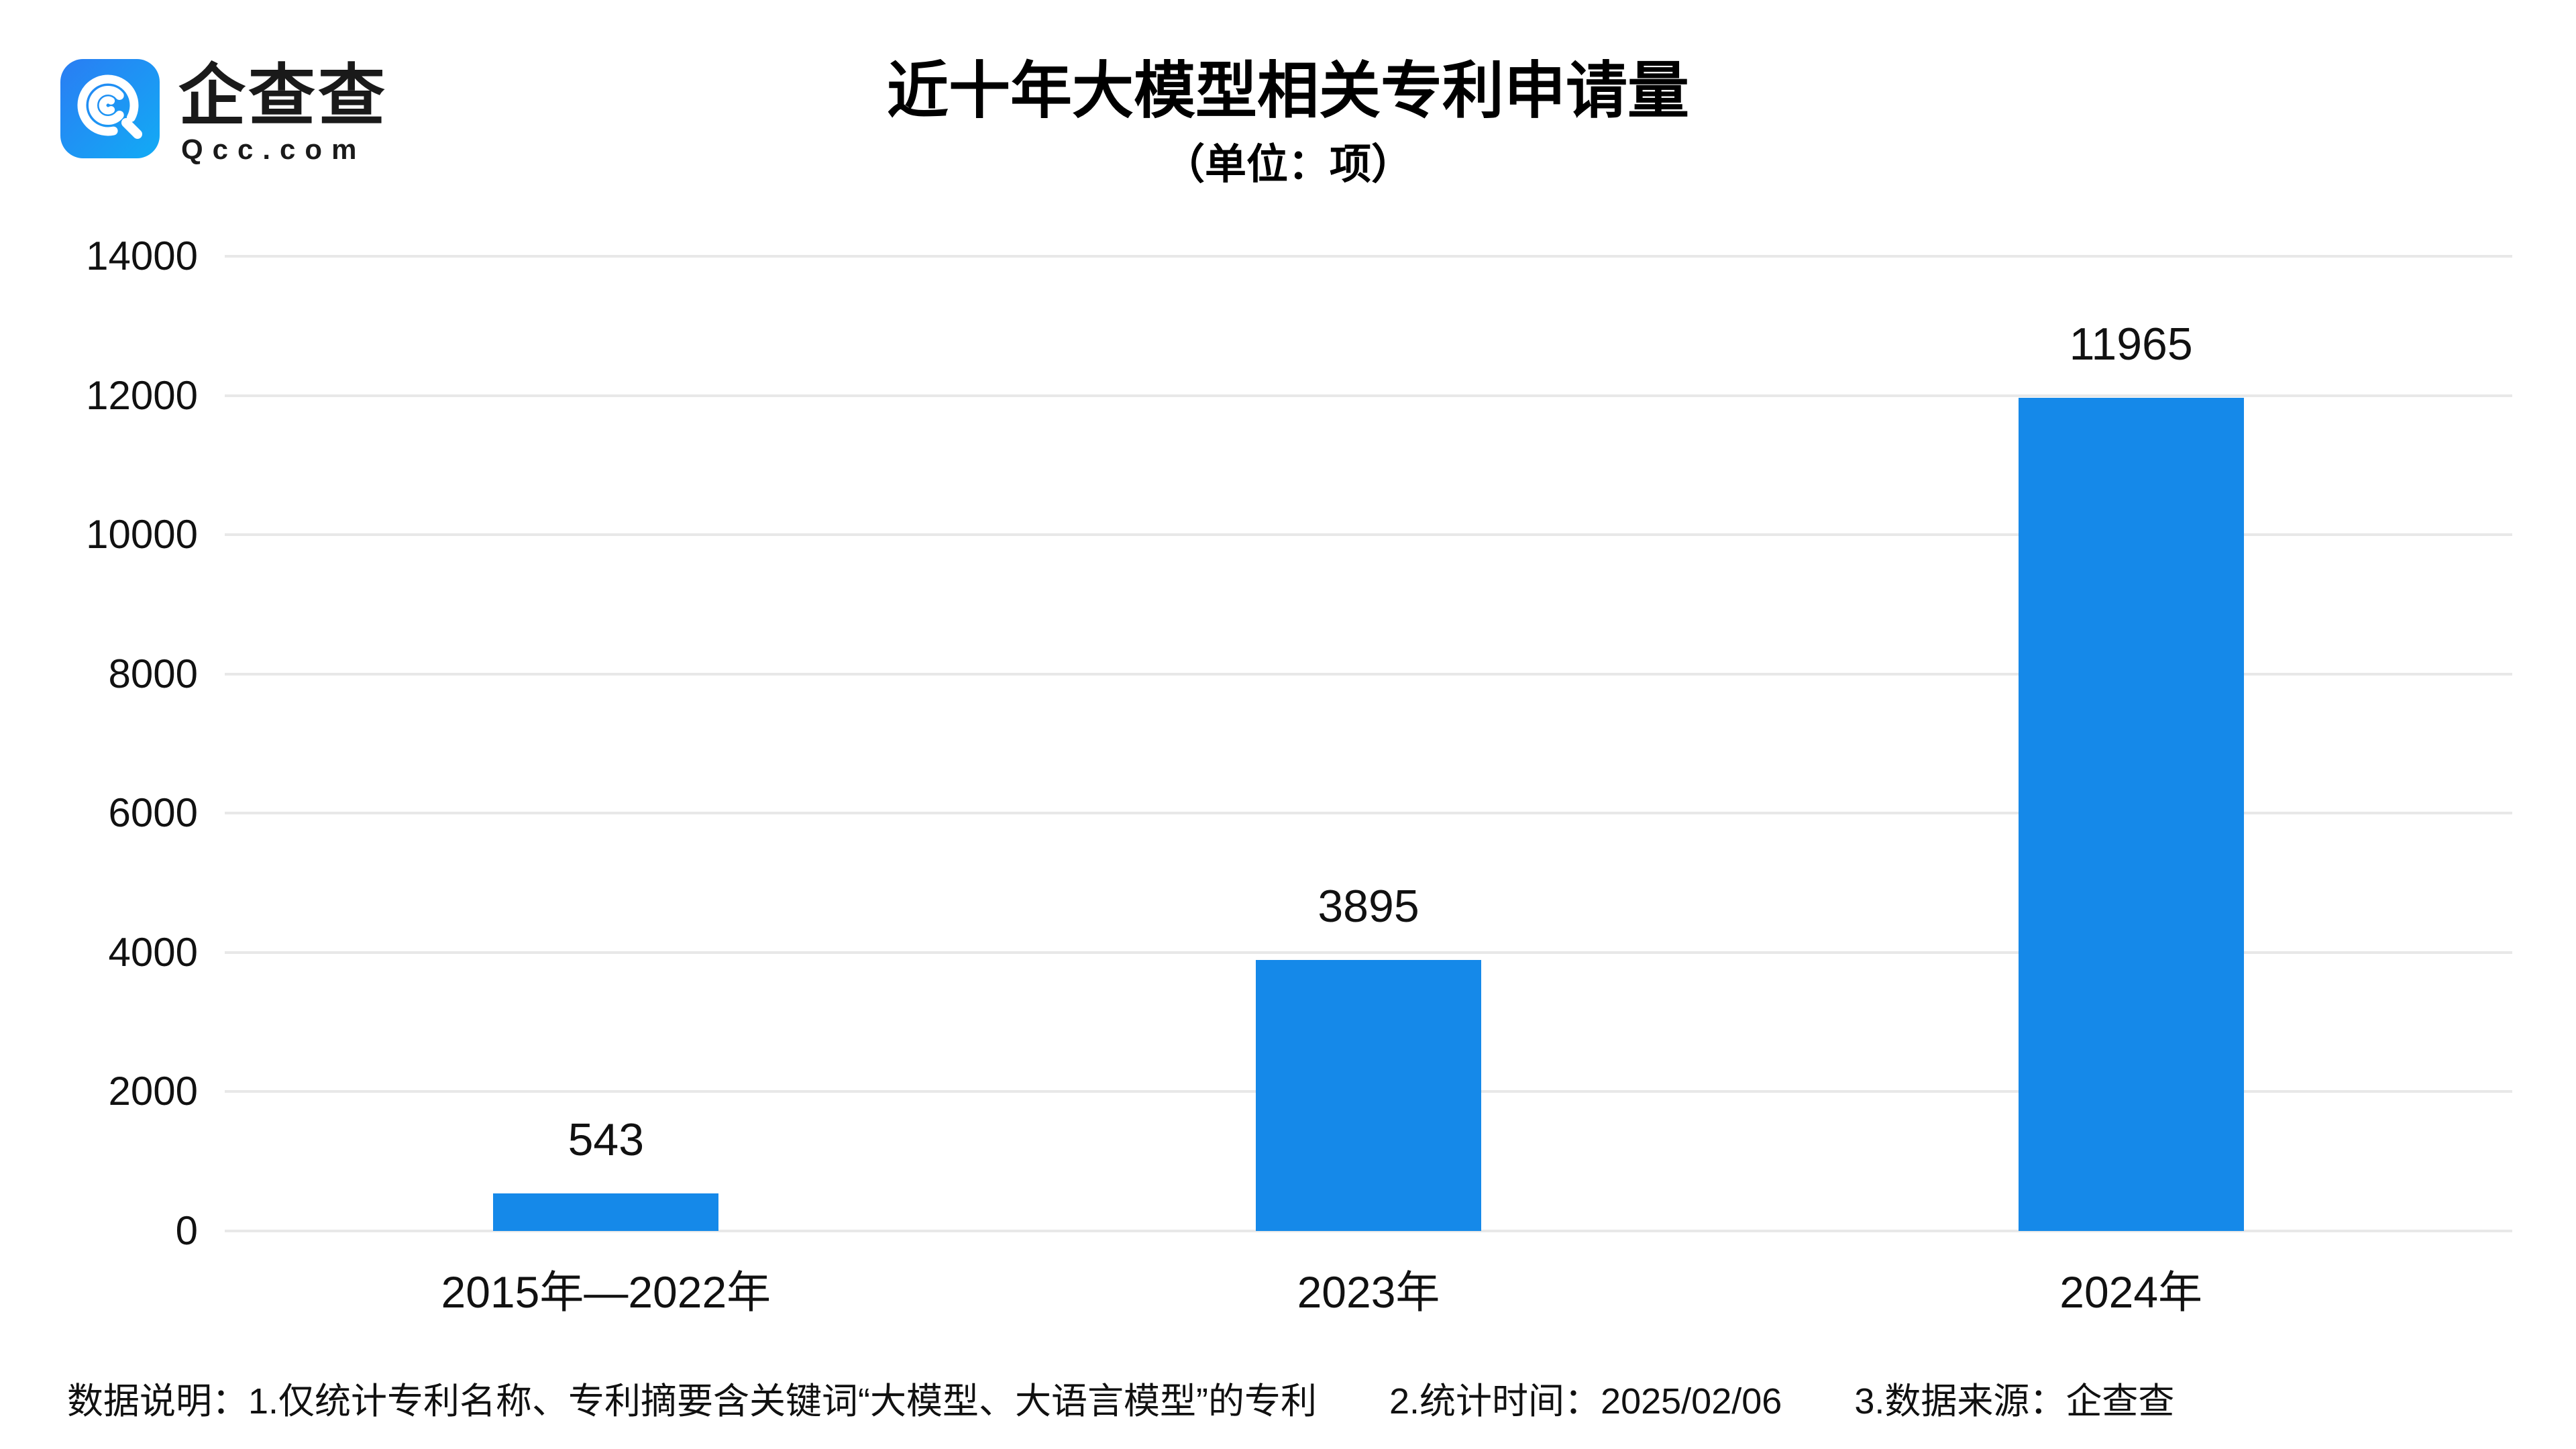  What do you see at coordinates (153, 952) in the screenshot?
I see `y-tick-label: 4000` at bounding box center [153, 952].